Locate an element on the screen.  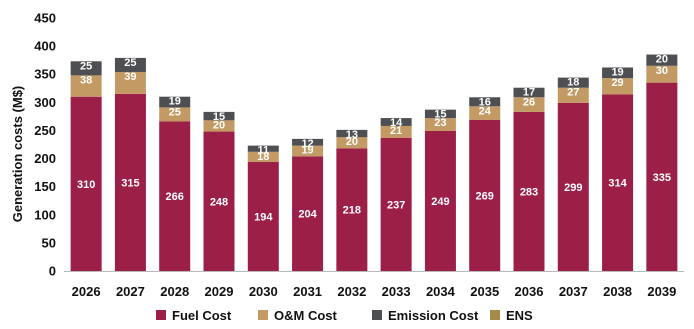
y-tick-label: 200 is located at coordinates (45, 158).